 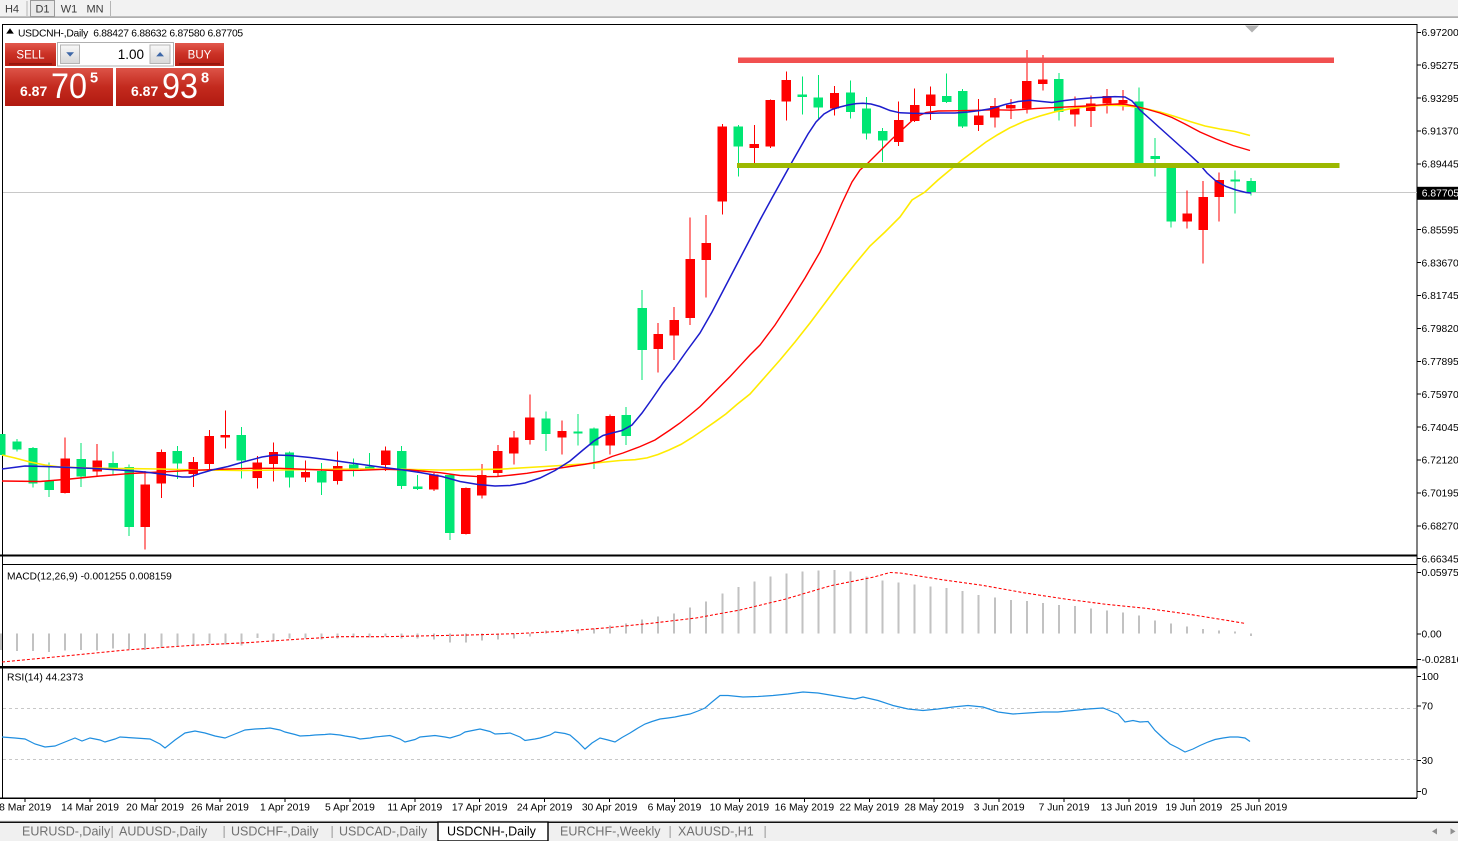 I want to click on svg-text: XAUUSD-,H1, so click(x=716, y=832).